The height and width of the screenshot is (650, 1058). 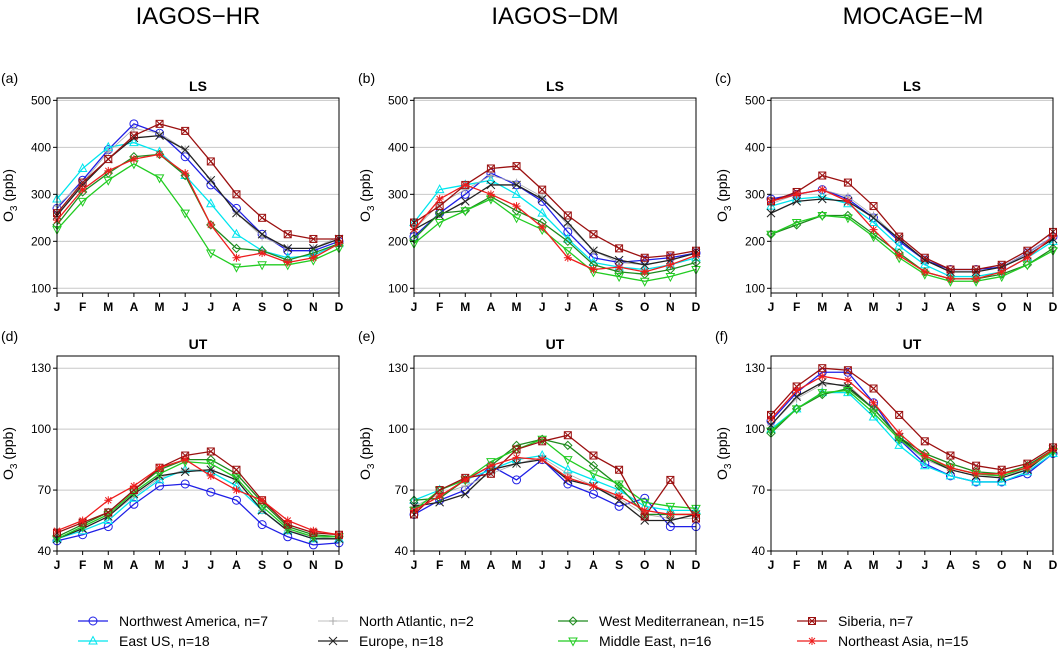 What do you see at coordinates (554, 486) in the screenshot?
I see `series-line-nea` at bounding box center [554, 486].